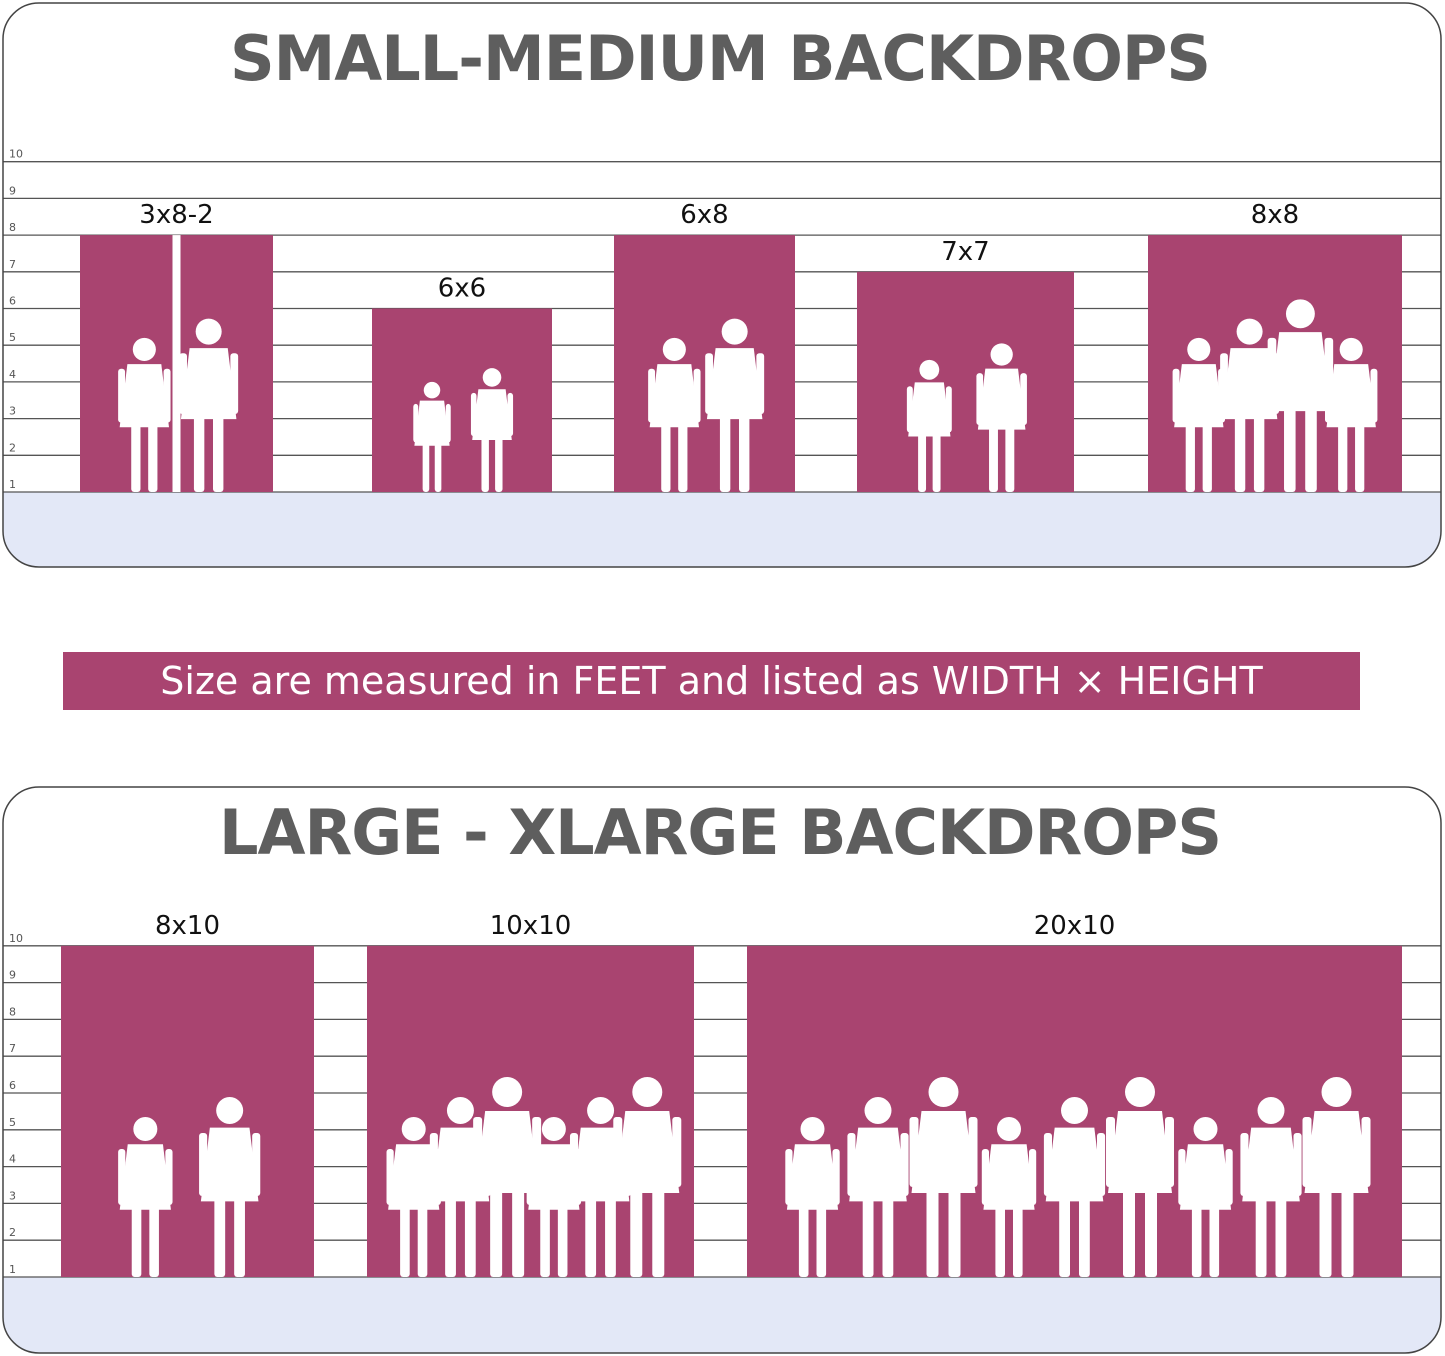  What do you see at coordinates (531, 926) in the screenshot?
I see `backdrop-label: 10x10` at bounding box center [531, 926].